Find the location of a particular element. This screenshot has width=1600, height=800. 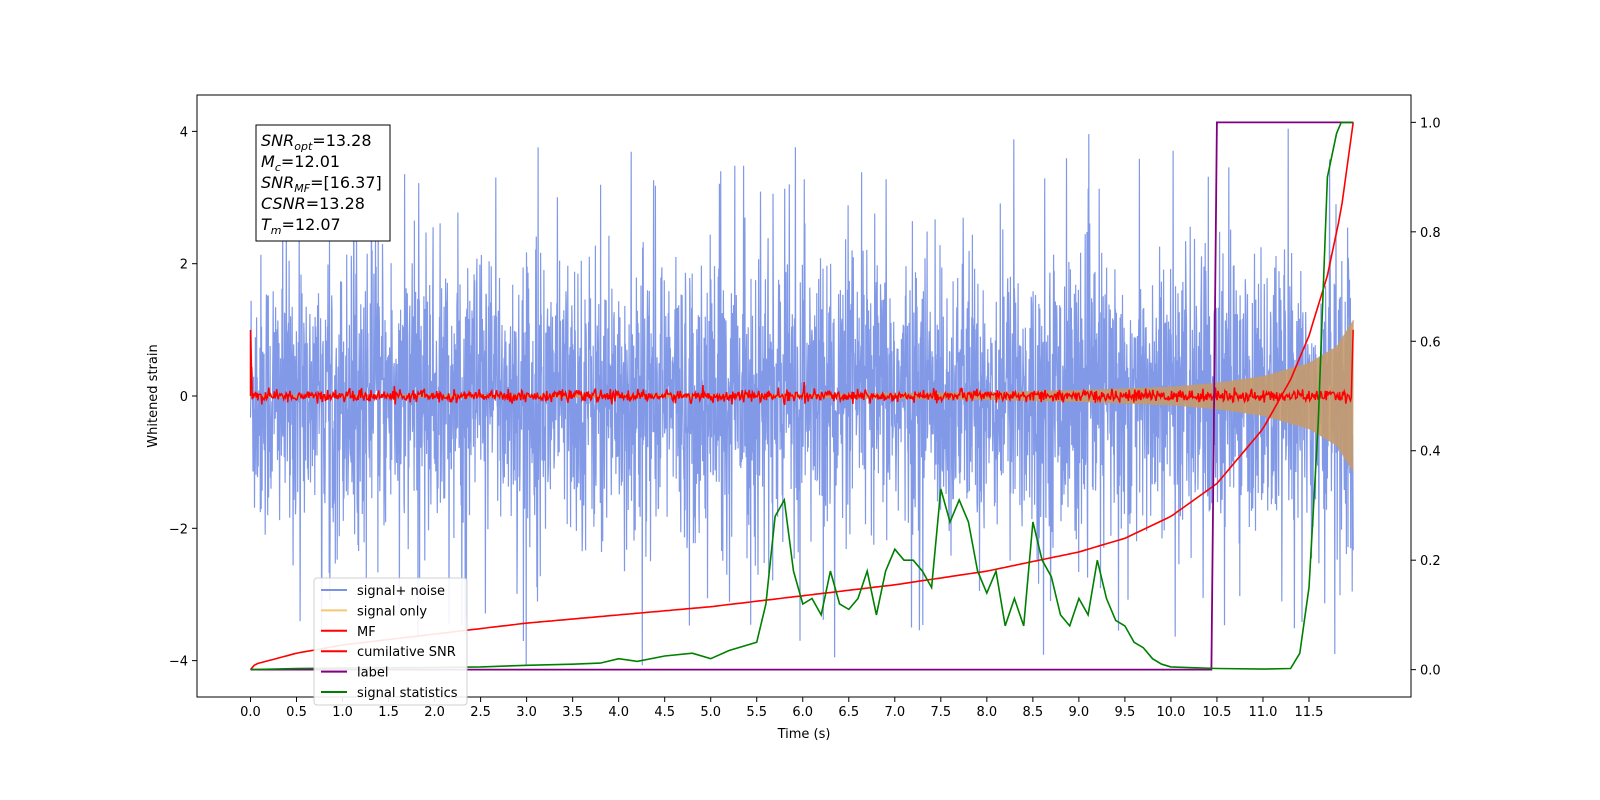

legend-entry-label: MF is located at coordinates (366, 632).